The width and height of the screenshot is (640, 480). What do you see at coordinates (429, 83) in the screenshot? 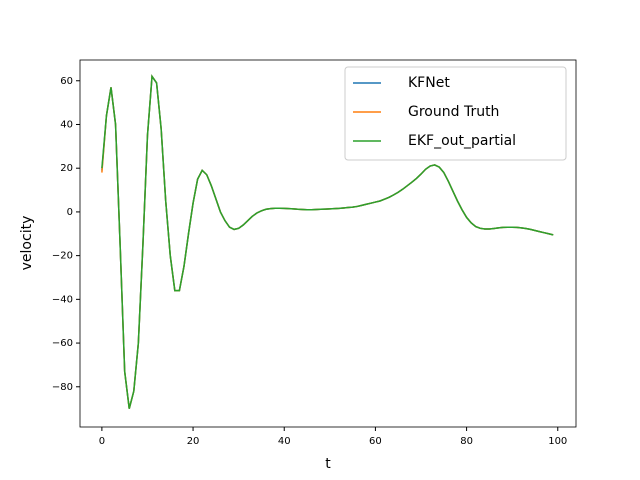
I see `legend-label: KFNet` at bounding box center [429, 83].